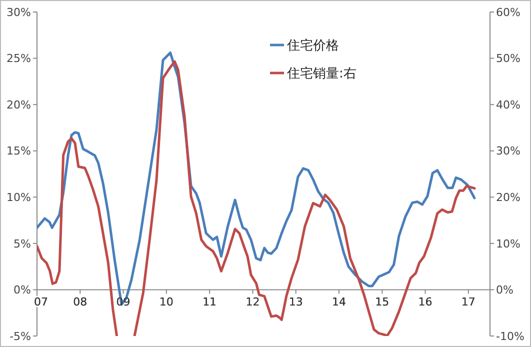 The height and width of the screenshot is (347, 531). I want to click on legend-label: 住宅价格, so click(312, 46).